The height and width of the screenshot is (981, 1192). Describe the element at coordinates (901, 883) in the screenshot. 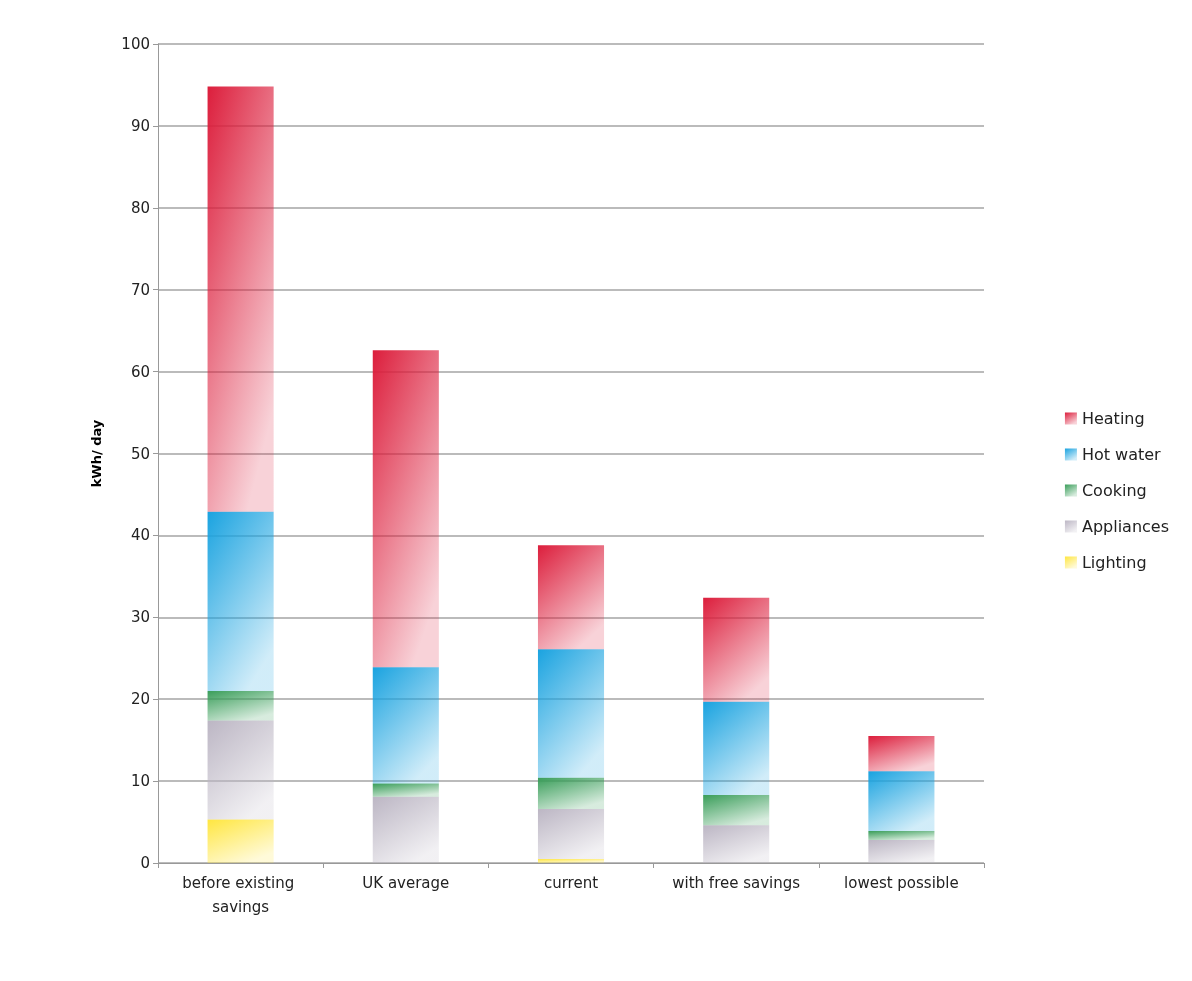

I see `x-tick-label: lowest possible` at that location.